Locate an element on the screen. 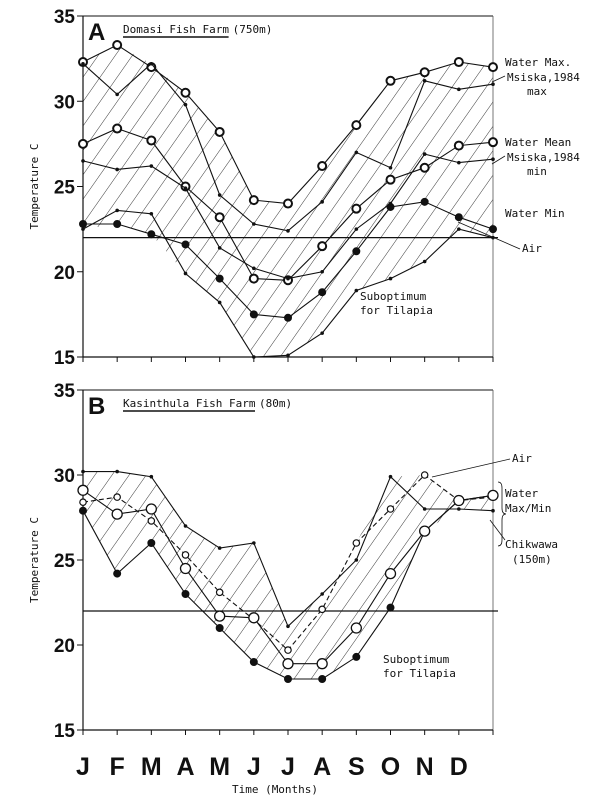  legend-label: Chikwawa is located at coordinates (531, 544).